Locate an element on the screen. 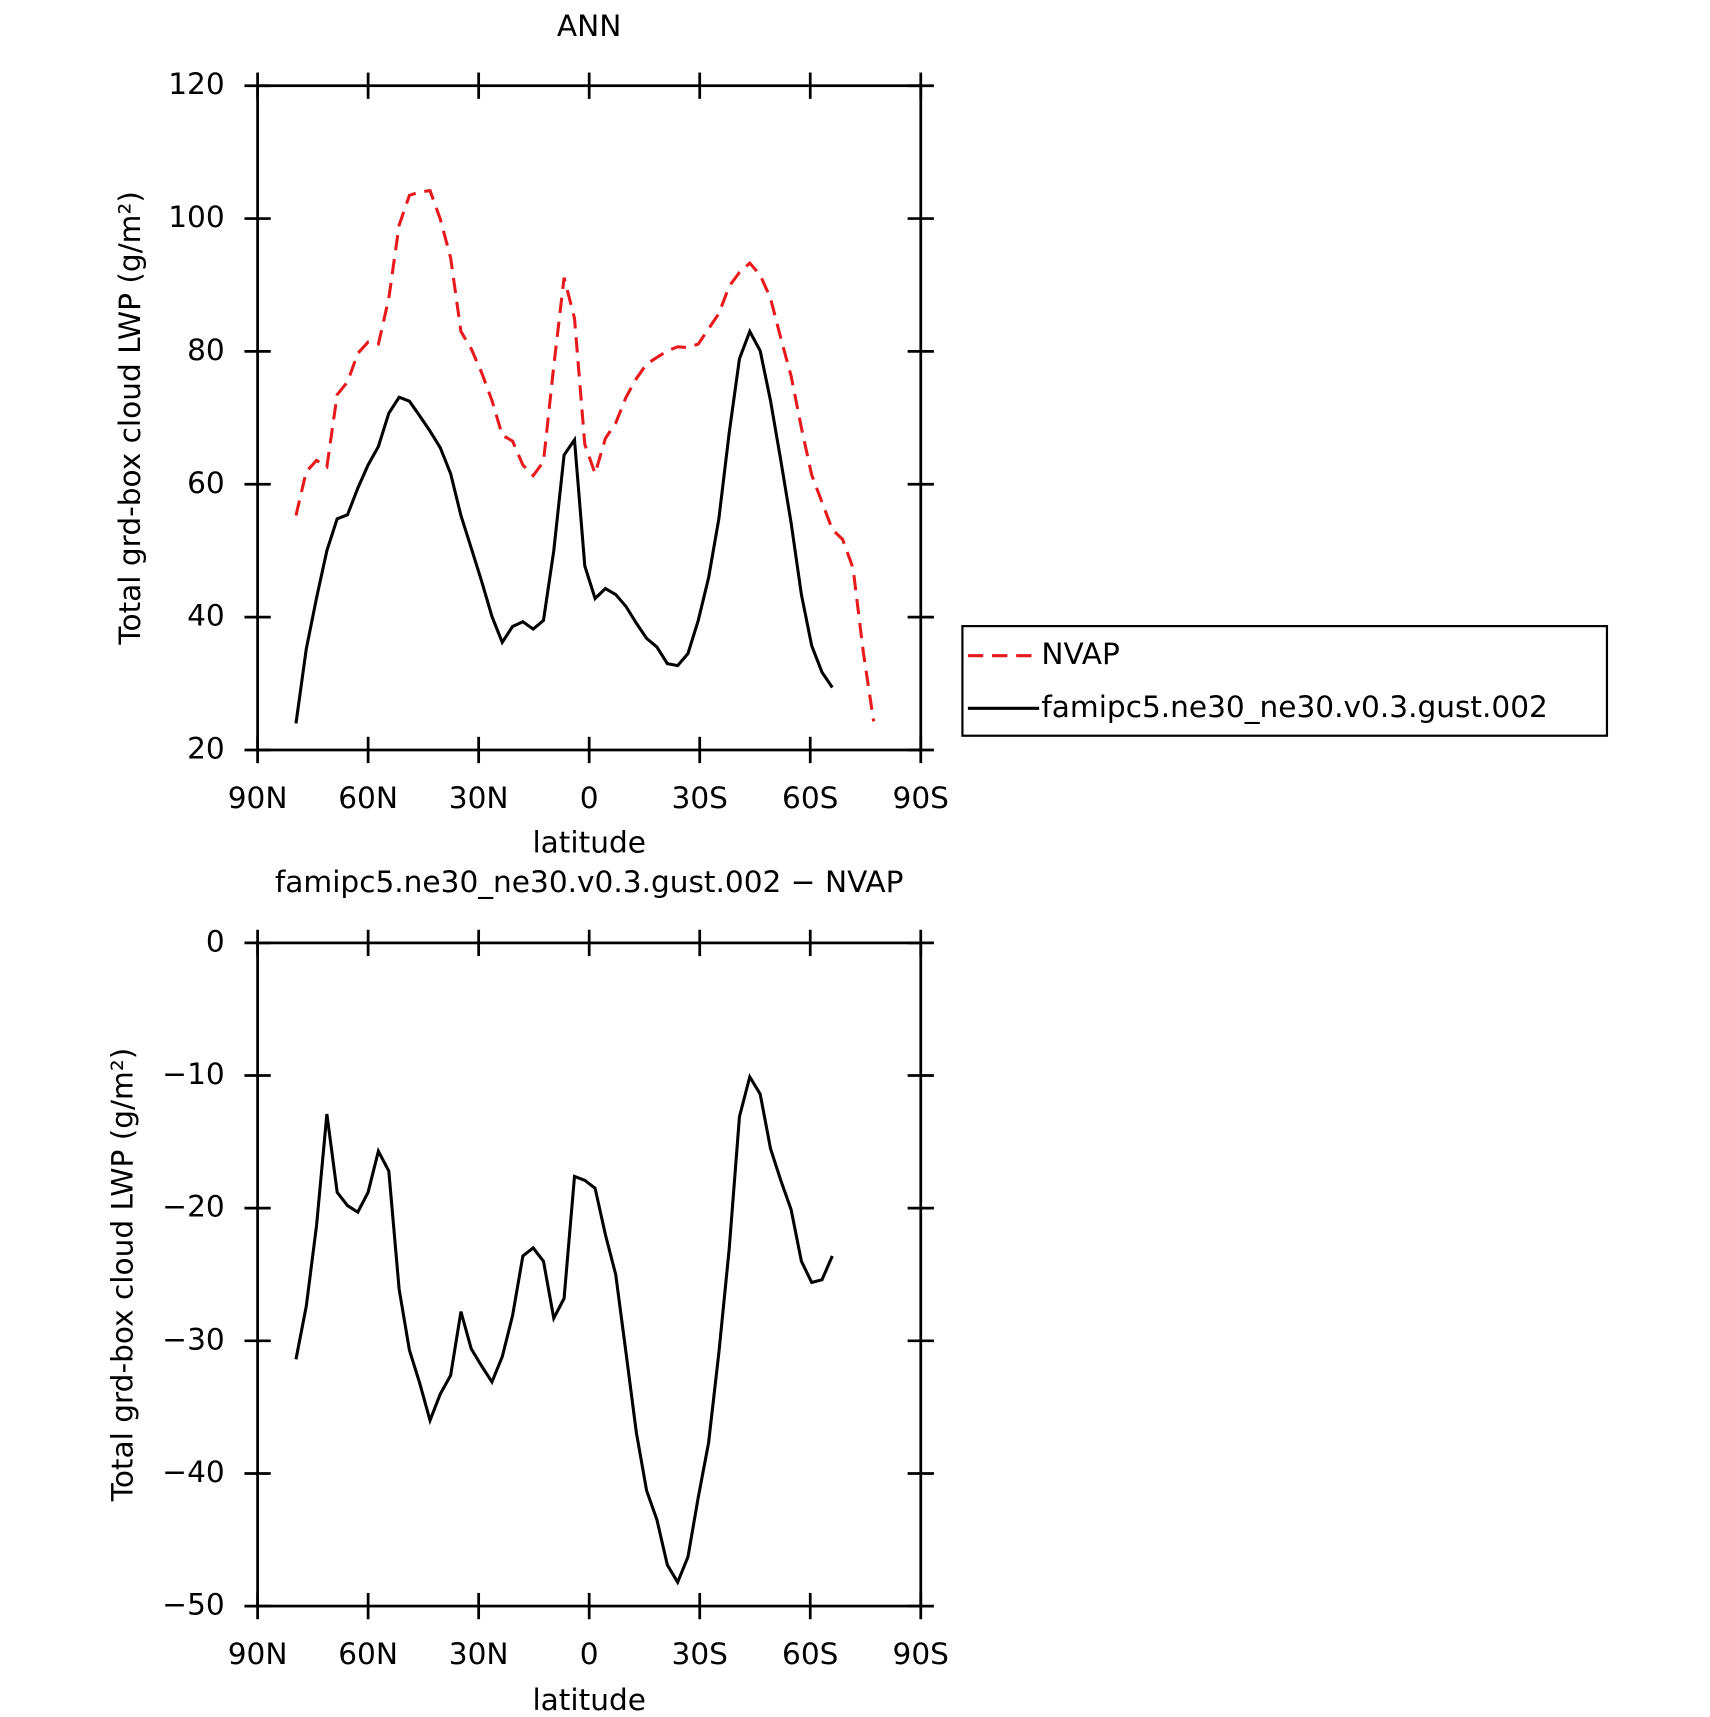 The height and width of the screenshot is (1717, 1710). legend-box is located at coordinates (1285, 681).